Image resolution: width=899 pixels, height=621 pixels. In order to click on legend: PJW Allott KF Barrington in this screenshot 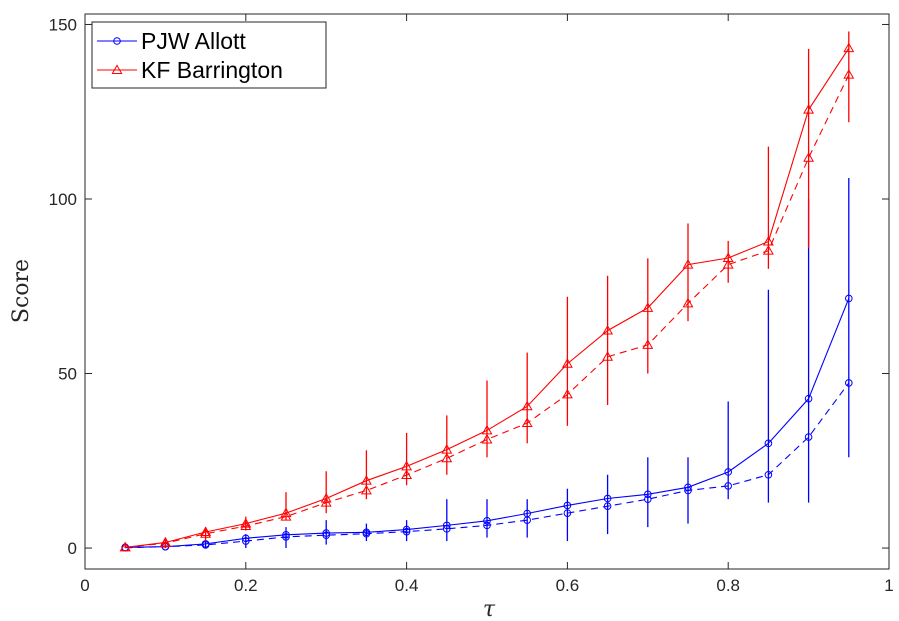, I will do `click(209, 55)`.